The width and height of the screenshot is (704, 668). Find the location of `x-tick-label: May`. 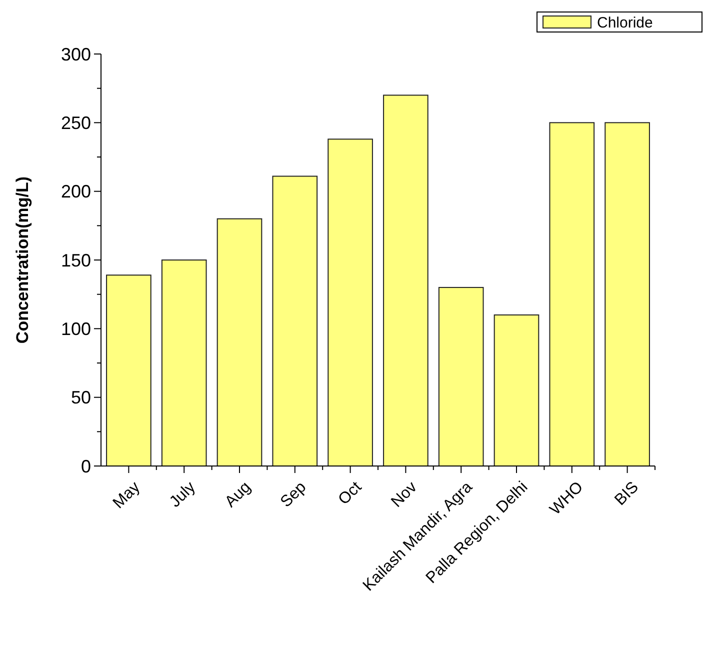

x-tick-label: May is located at coordinates (127, 495).